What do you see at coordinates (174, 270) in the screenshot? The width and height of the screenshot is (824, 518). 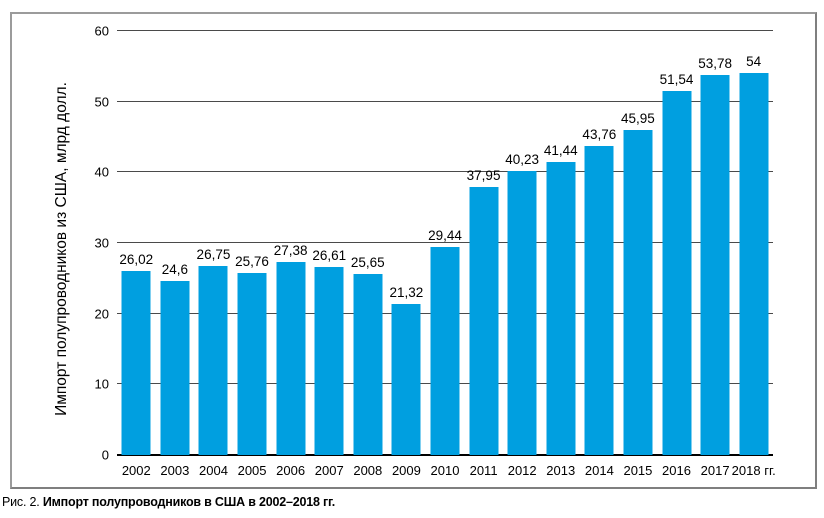 I see `bar-value-label: 24,6` at bounding box center [174, 270].